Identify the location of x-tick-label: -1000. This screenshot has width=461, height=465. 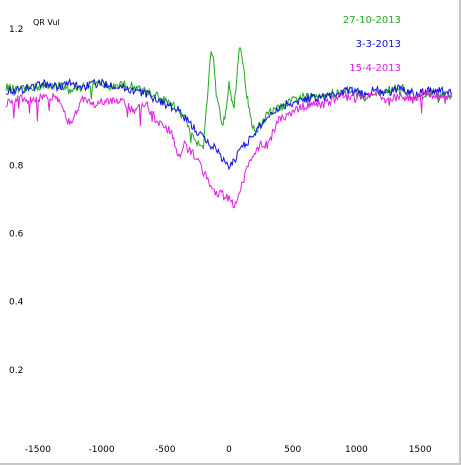
(101, 450).